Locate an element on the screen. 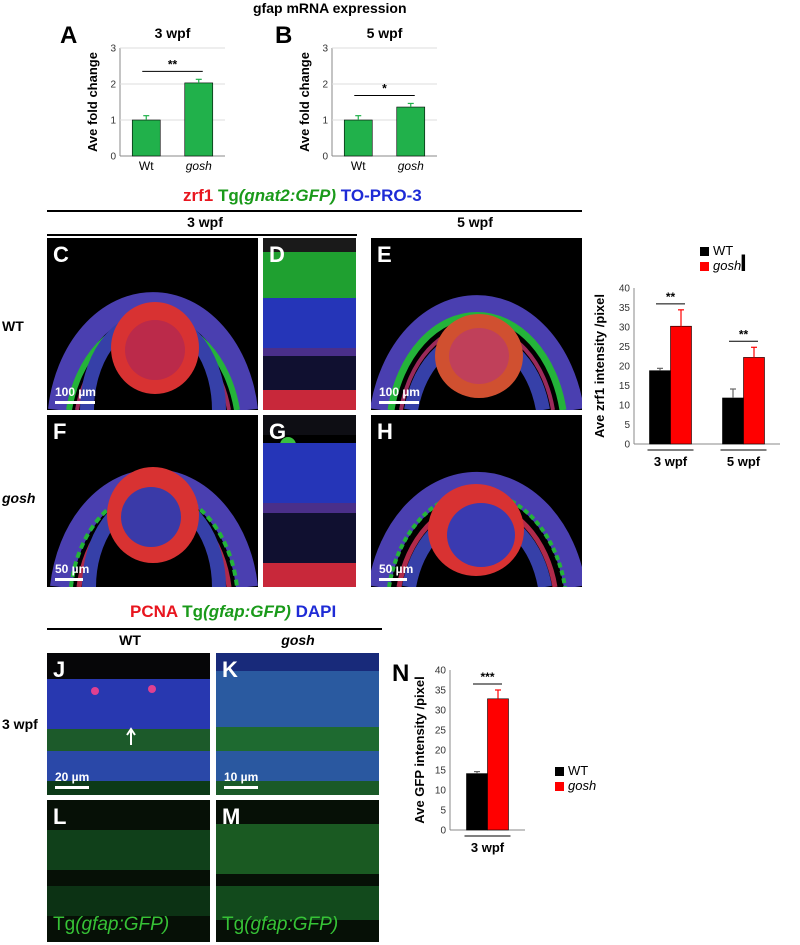 The width and height of the screenshot is (800, 945). divider-line-3wpf is located at coordinates (202, 235).